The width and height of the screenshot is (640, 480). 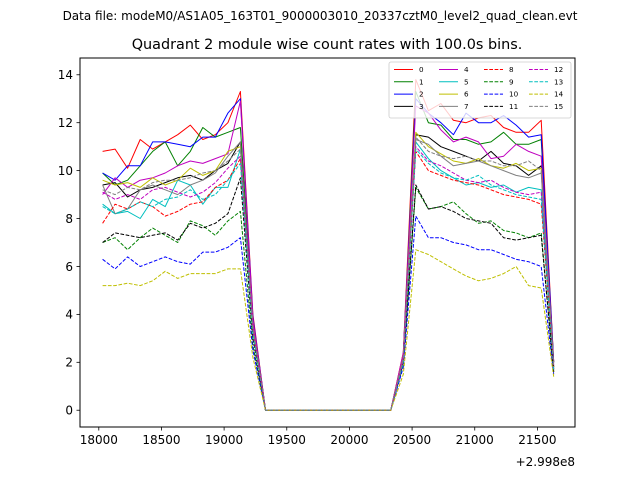 I want to click on x-tick-label: 21000, so click(x=475, y=440).